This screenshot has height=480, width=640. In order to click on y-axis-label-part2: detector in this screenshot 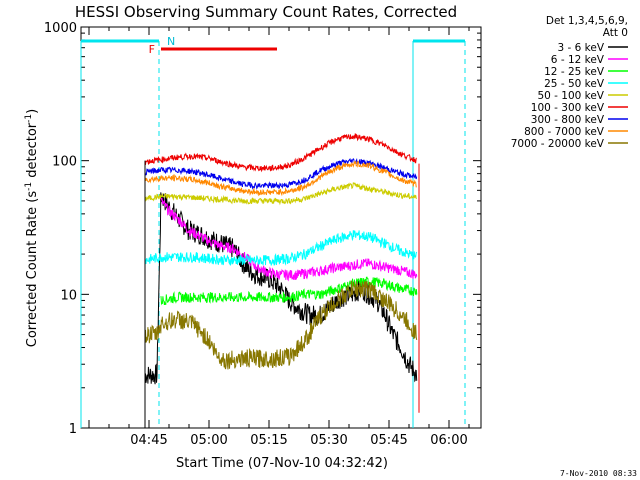, I will do `click(32, 152)`.